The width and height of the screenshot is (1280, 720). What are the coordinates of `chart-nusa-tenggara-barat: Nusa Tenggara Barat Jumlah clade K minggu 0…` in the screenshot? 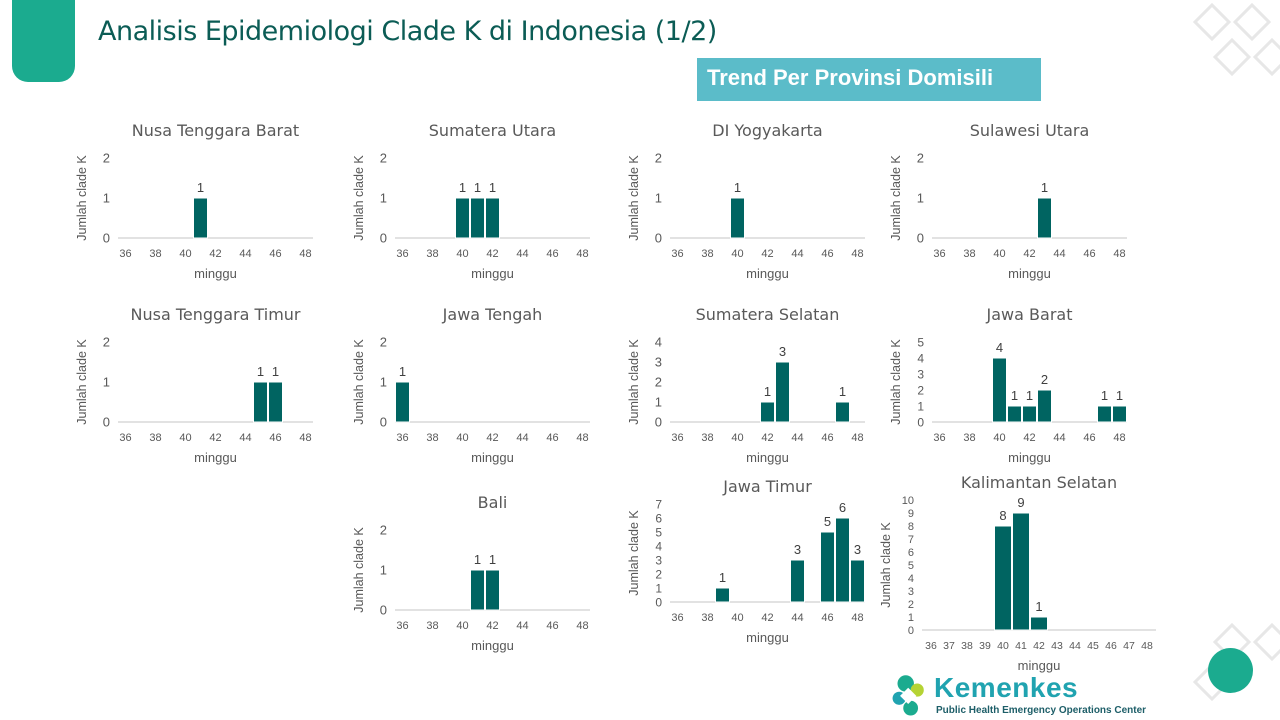 It's located at (218, 219).